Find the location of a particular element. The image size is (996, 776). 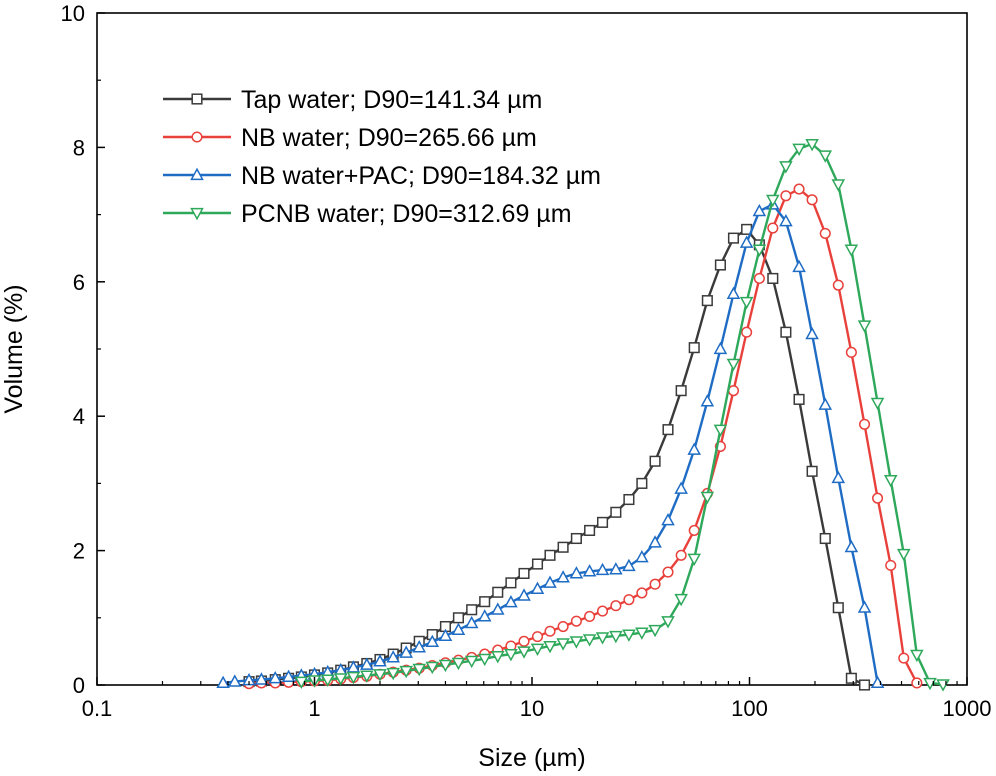

legend-label: NB water; D90=265.66 µm is located at coordinates (389, 138).